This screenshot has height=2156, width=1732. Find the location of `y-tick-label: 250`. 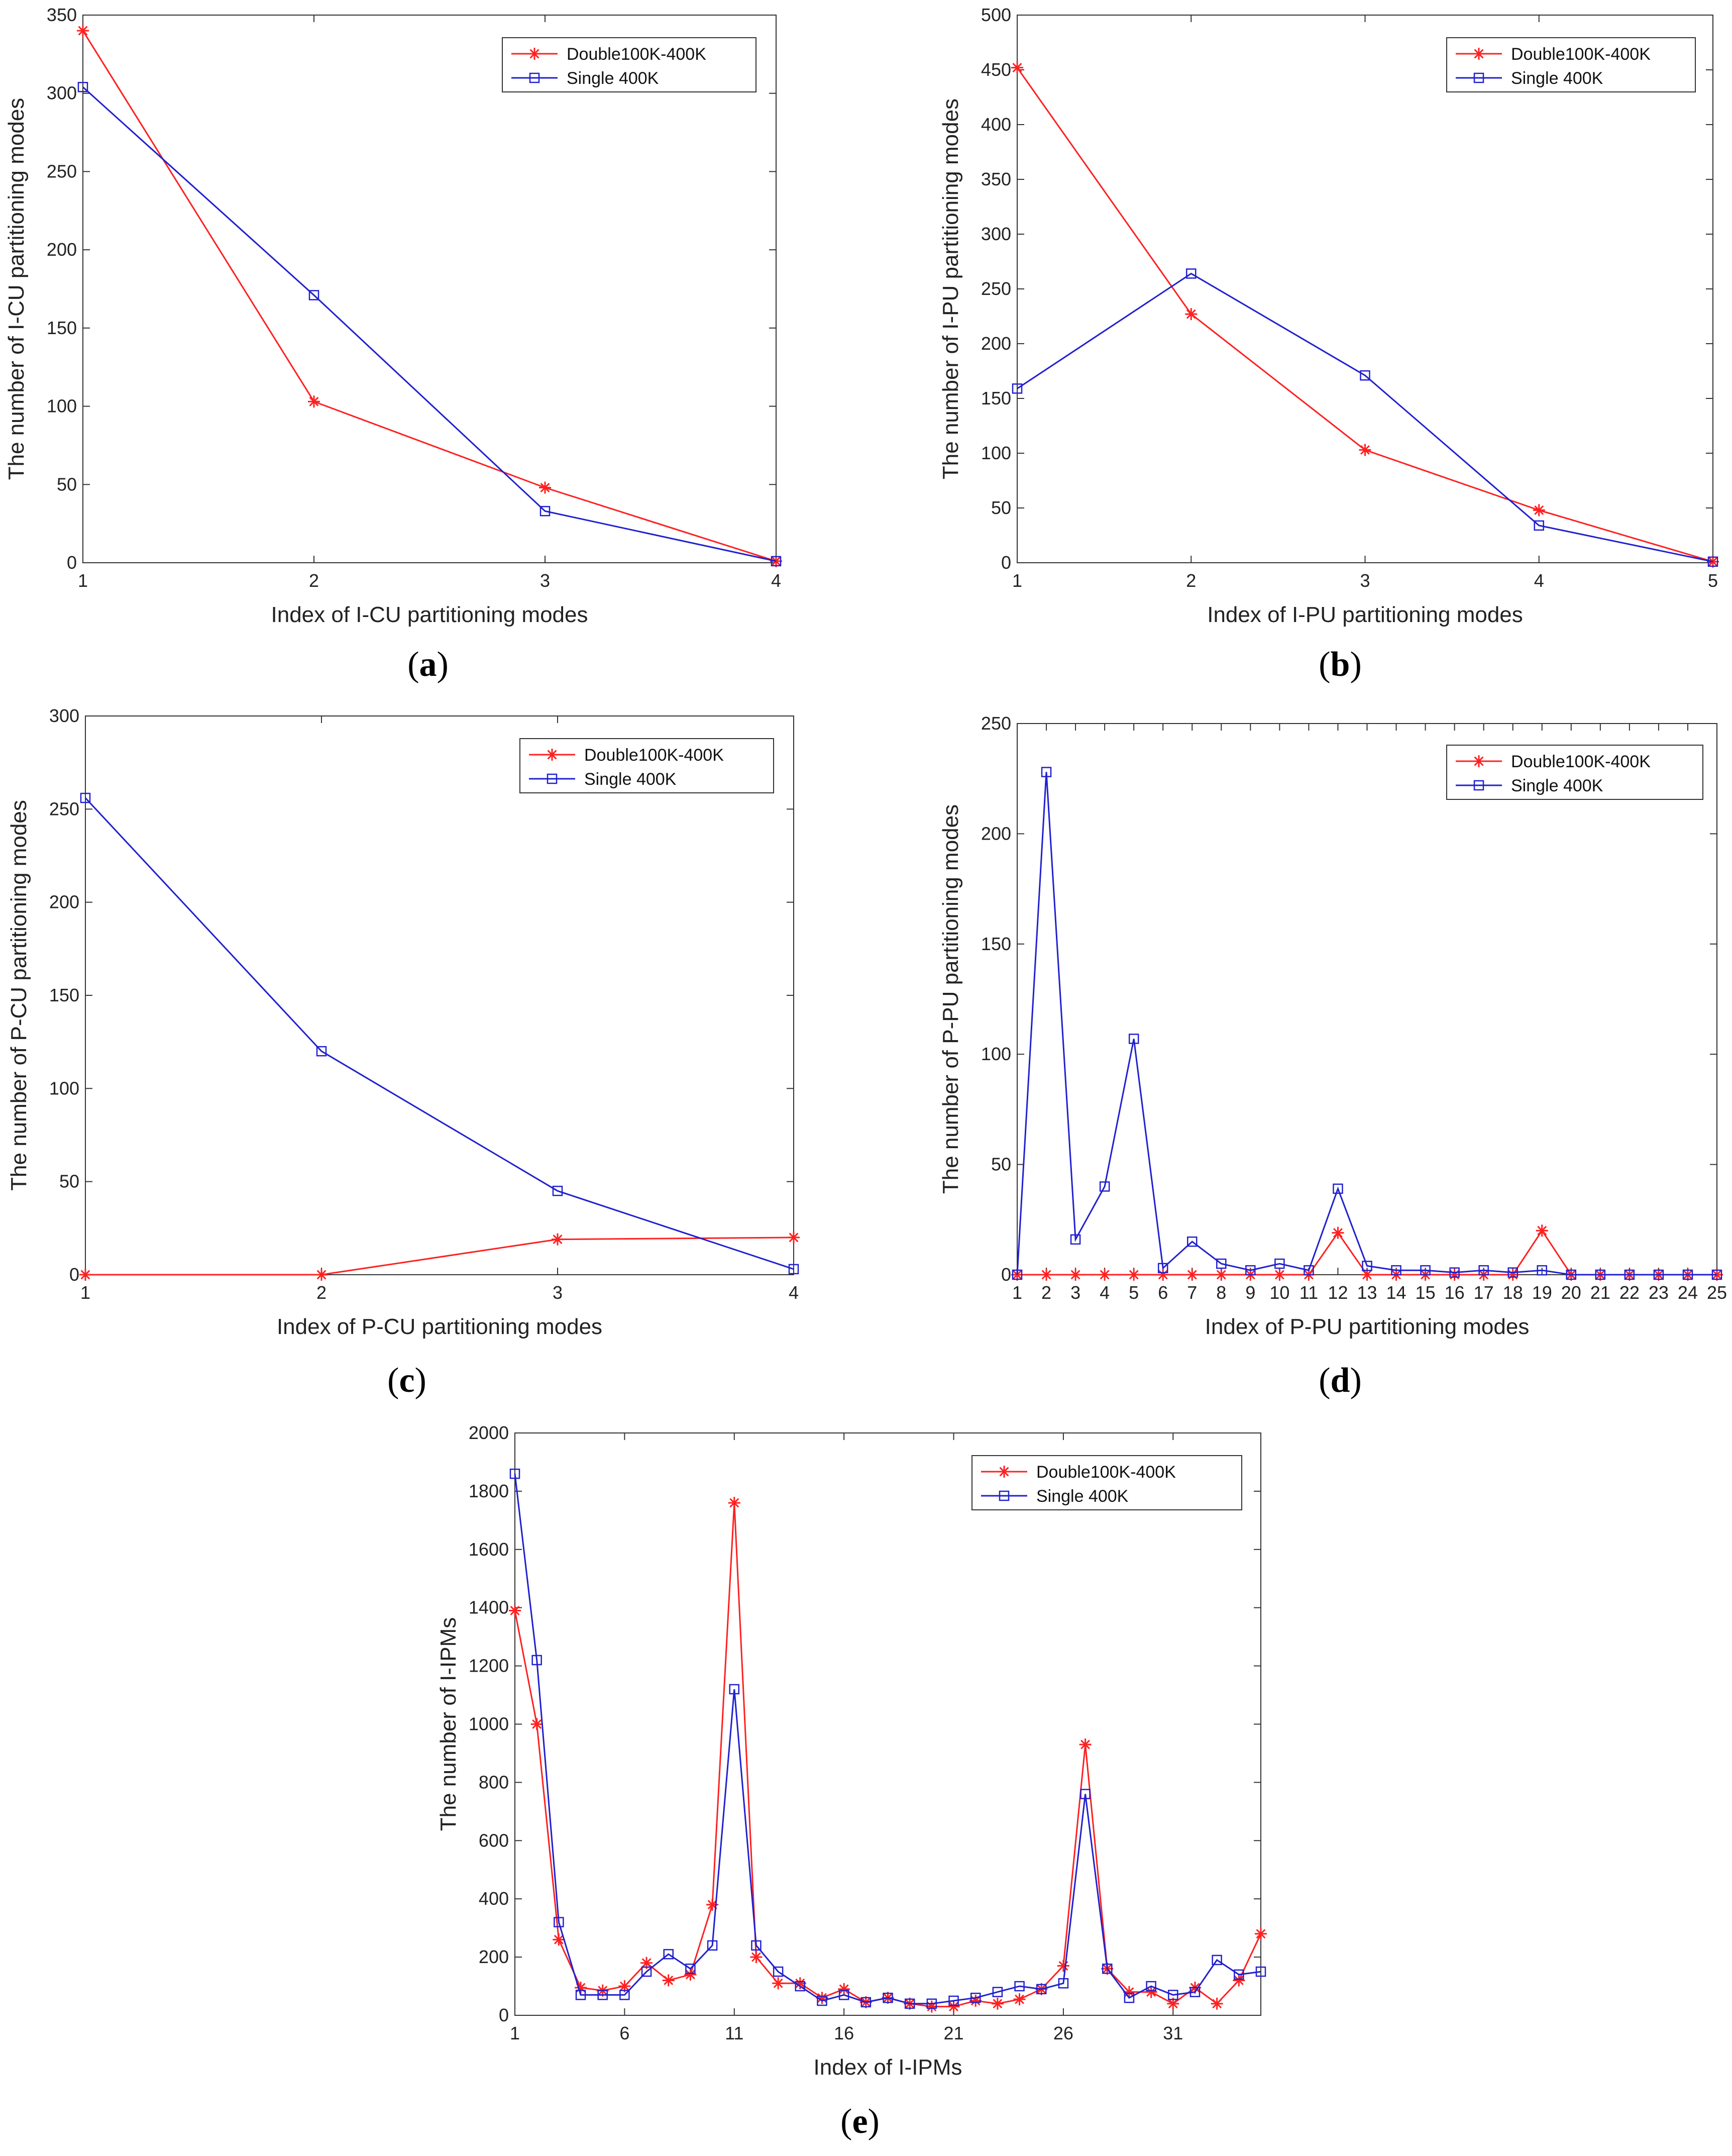

y-tick-label: 250 is located at coordinates (64, 808).